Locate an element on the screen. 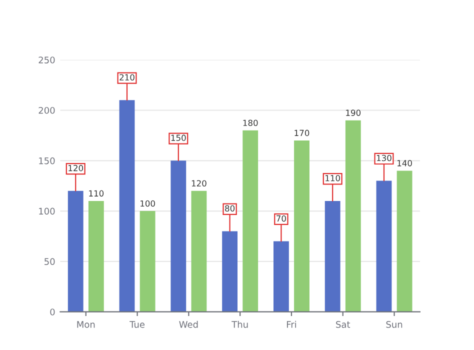 Image resolution: width=474 pixels, height=350 pixels. data-label: 130 is located at coordinates (384, 158).